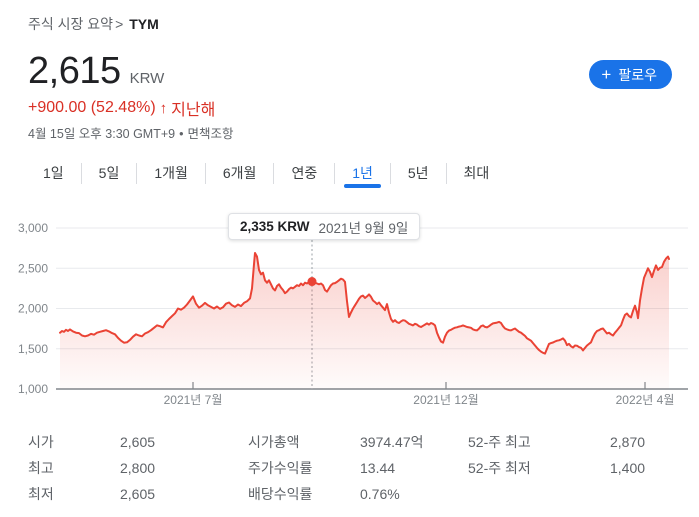 This screenshot has height=517, width=699. What do you see at coordinates (378, 468) in the screenshot?
I see `stat-value: 13.44` at bounding box center [378, 468].